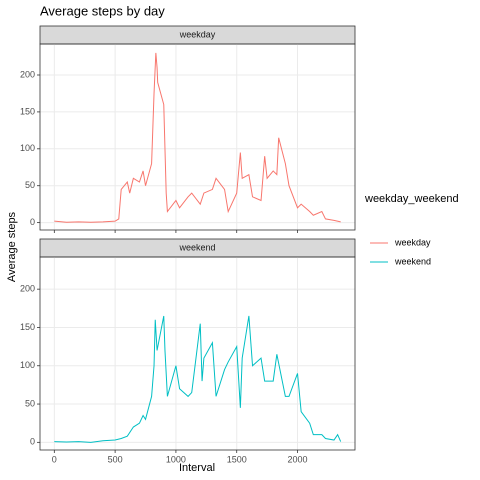 Image resolution: width=480 pixels, height=480 pixels. Describe the element at coordinates (237, 459) in the screenshot. I see `x-tick-label: 1500` at that location.